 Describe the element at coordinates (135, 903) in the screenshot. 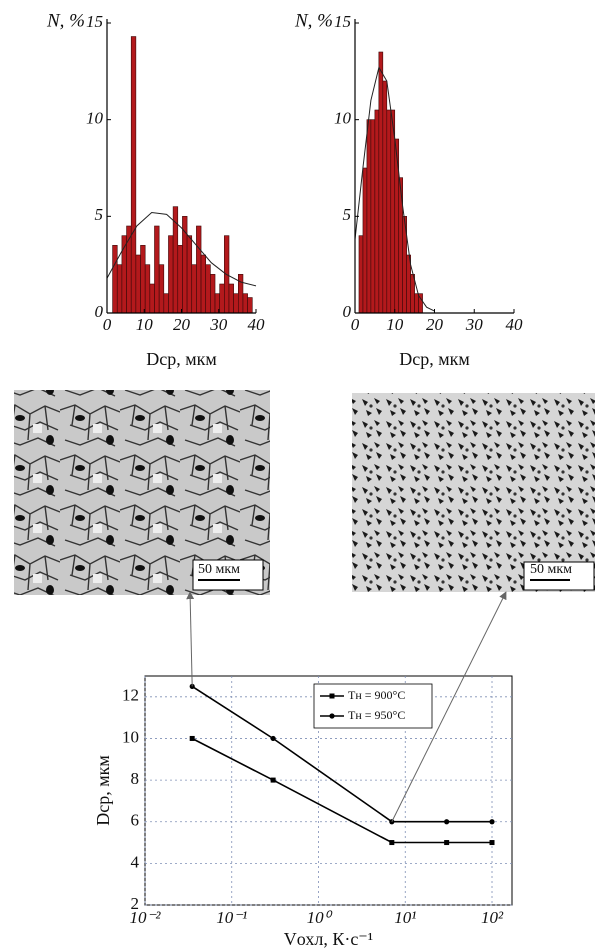

I see `y-tick-label: 2` at that location.